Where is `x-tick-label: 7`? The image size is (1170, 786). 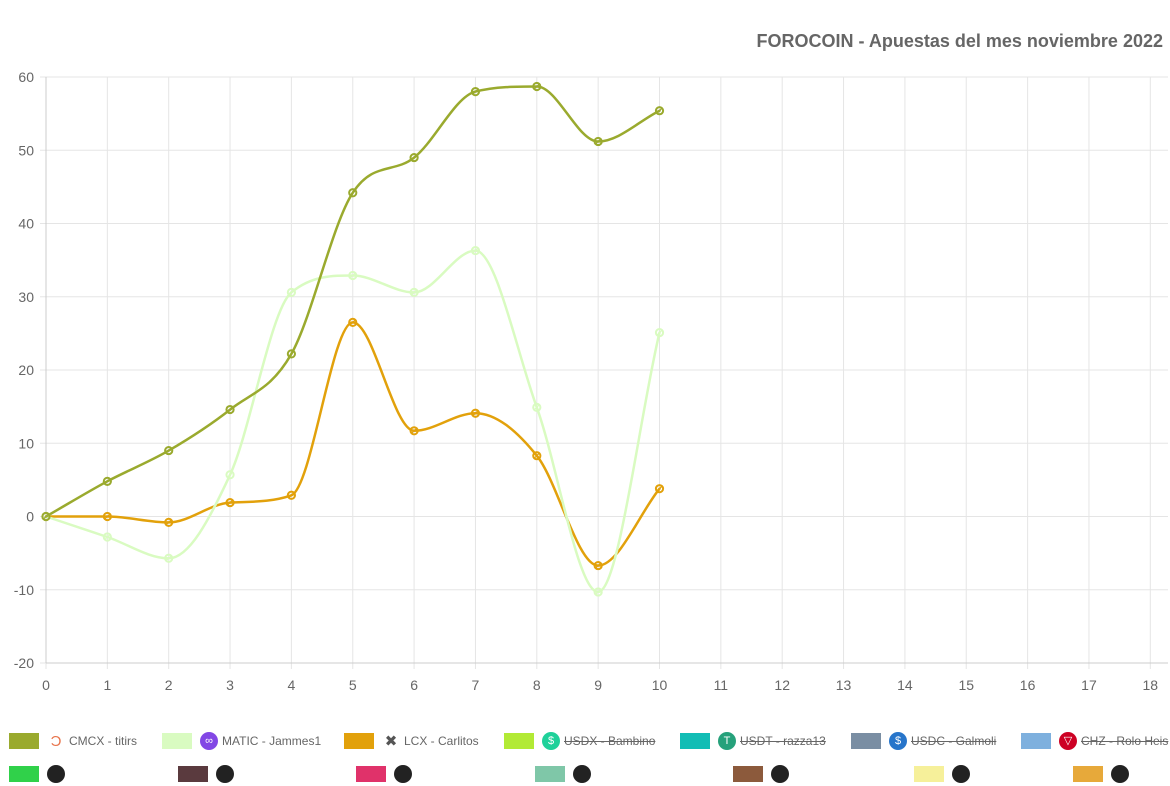 x-tick-label: 7 is located at coordinates (476, 685).